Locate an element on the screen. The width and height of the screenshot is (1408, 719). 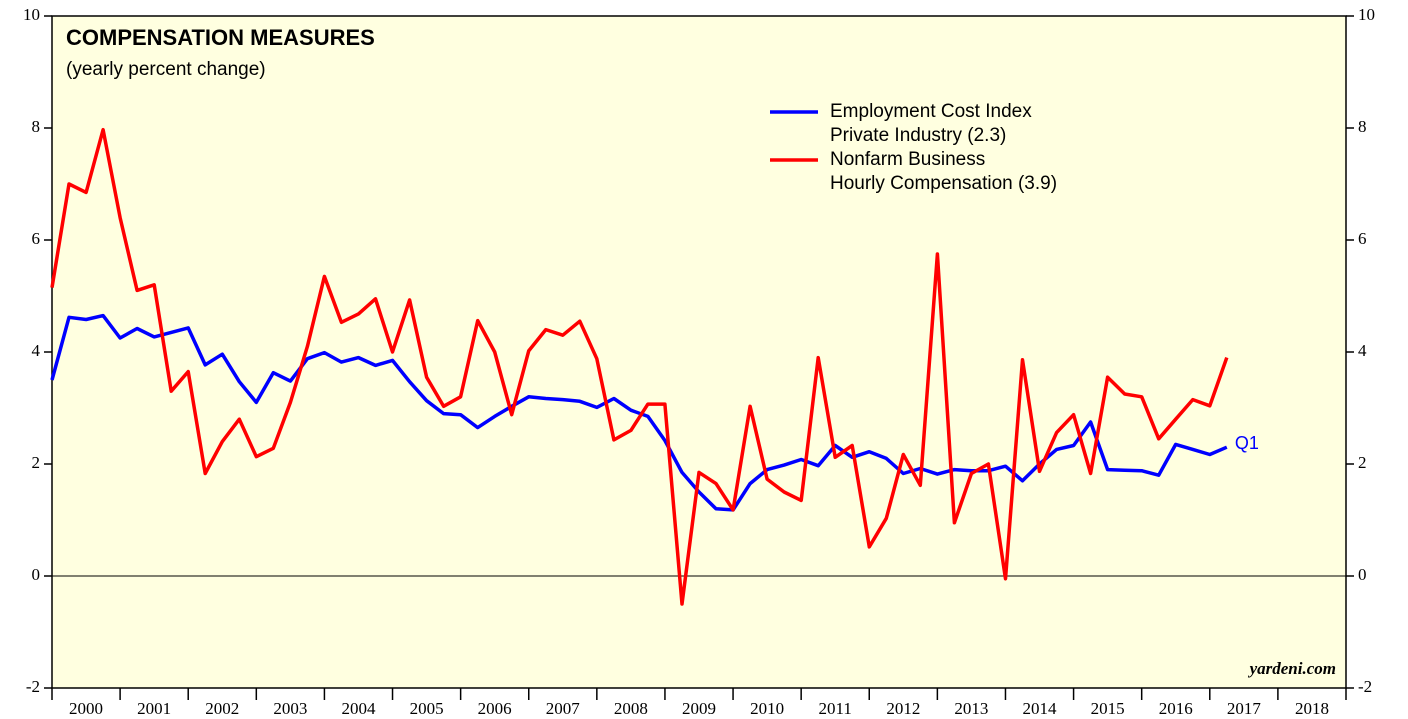
x-tick-label: 2013 is located at coordinates (971, 708).